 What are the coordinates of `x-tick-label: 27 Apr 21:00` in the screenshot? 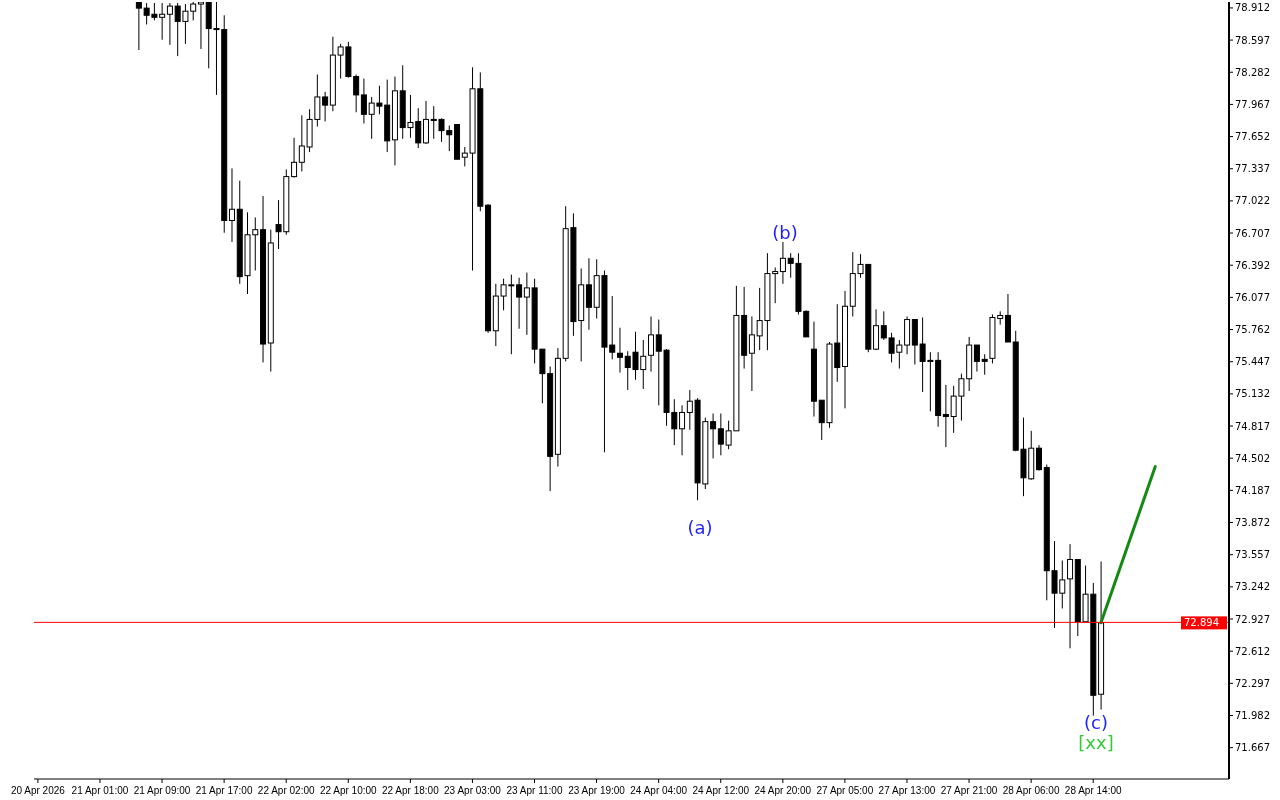 It's located at (969, 790).